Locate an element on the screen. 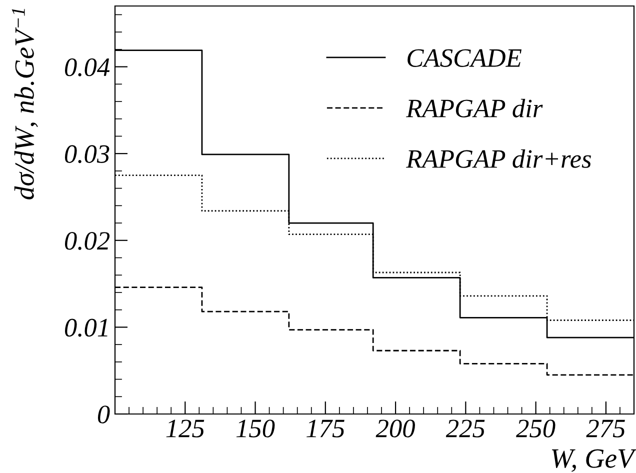 The width and height of the screenshot is (636, 473). x-tick-label: 200 is located at coordinates (395, 429).